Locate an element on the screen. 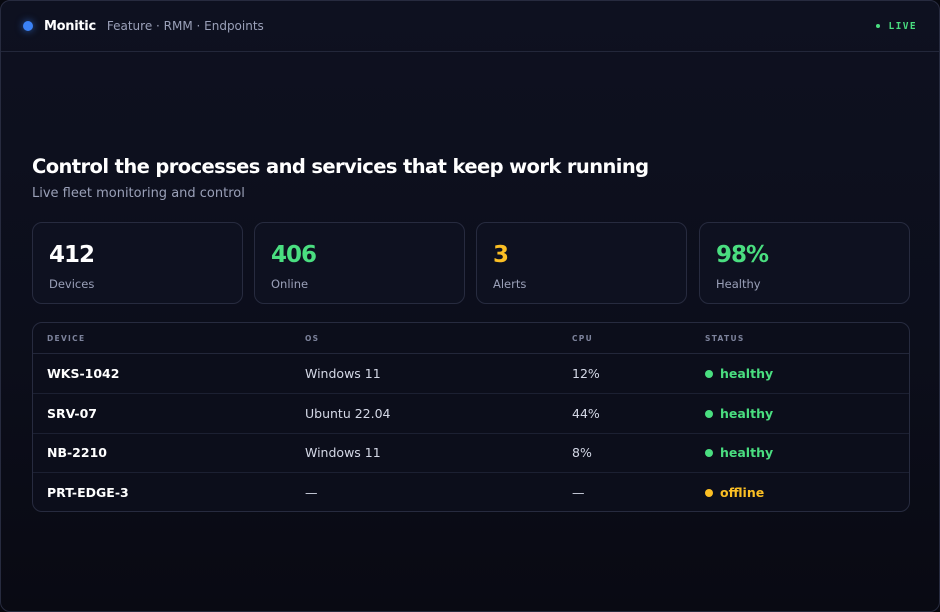 This screenshot has width=940, height=612. table-row: SRV-07 Ubuntu 22.04 44% healthy is located at coordinates (471, 414).